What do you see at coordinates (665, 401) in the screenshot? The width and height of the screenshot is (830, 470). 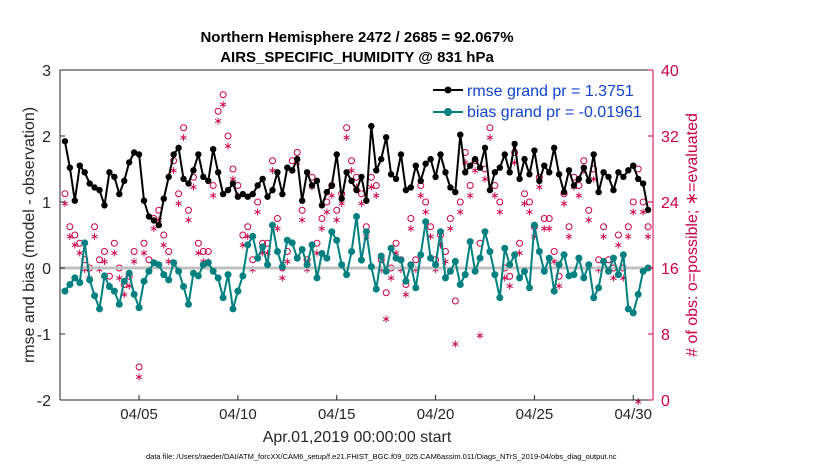 I see `y2-tick-label: 0` at bounding box center [665, 401].